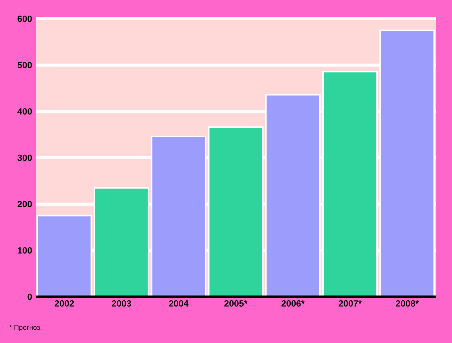  What do you see at coordinates (25, 65) in the screenshot?
I see `y-tick-label: 500` at bounding box center [25, 65].